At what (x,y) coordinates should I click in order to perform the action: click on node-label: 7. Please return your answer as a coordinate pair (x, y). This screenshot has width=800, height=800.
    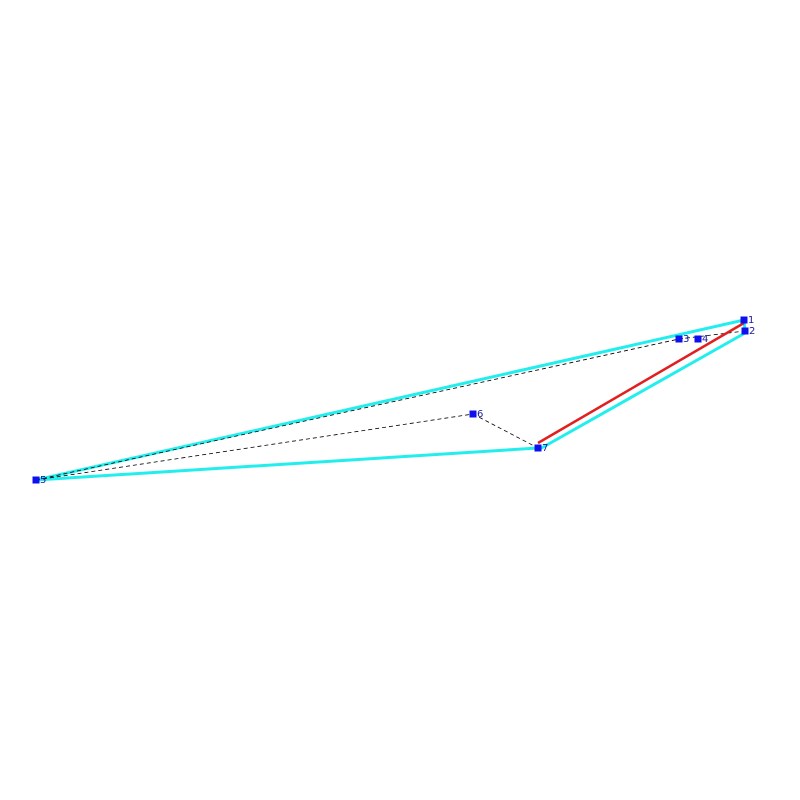
    Looking at the image, I should click on (545, 448).